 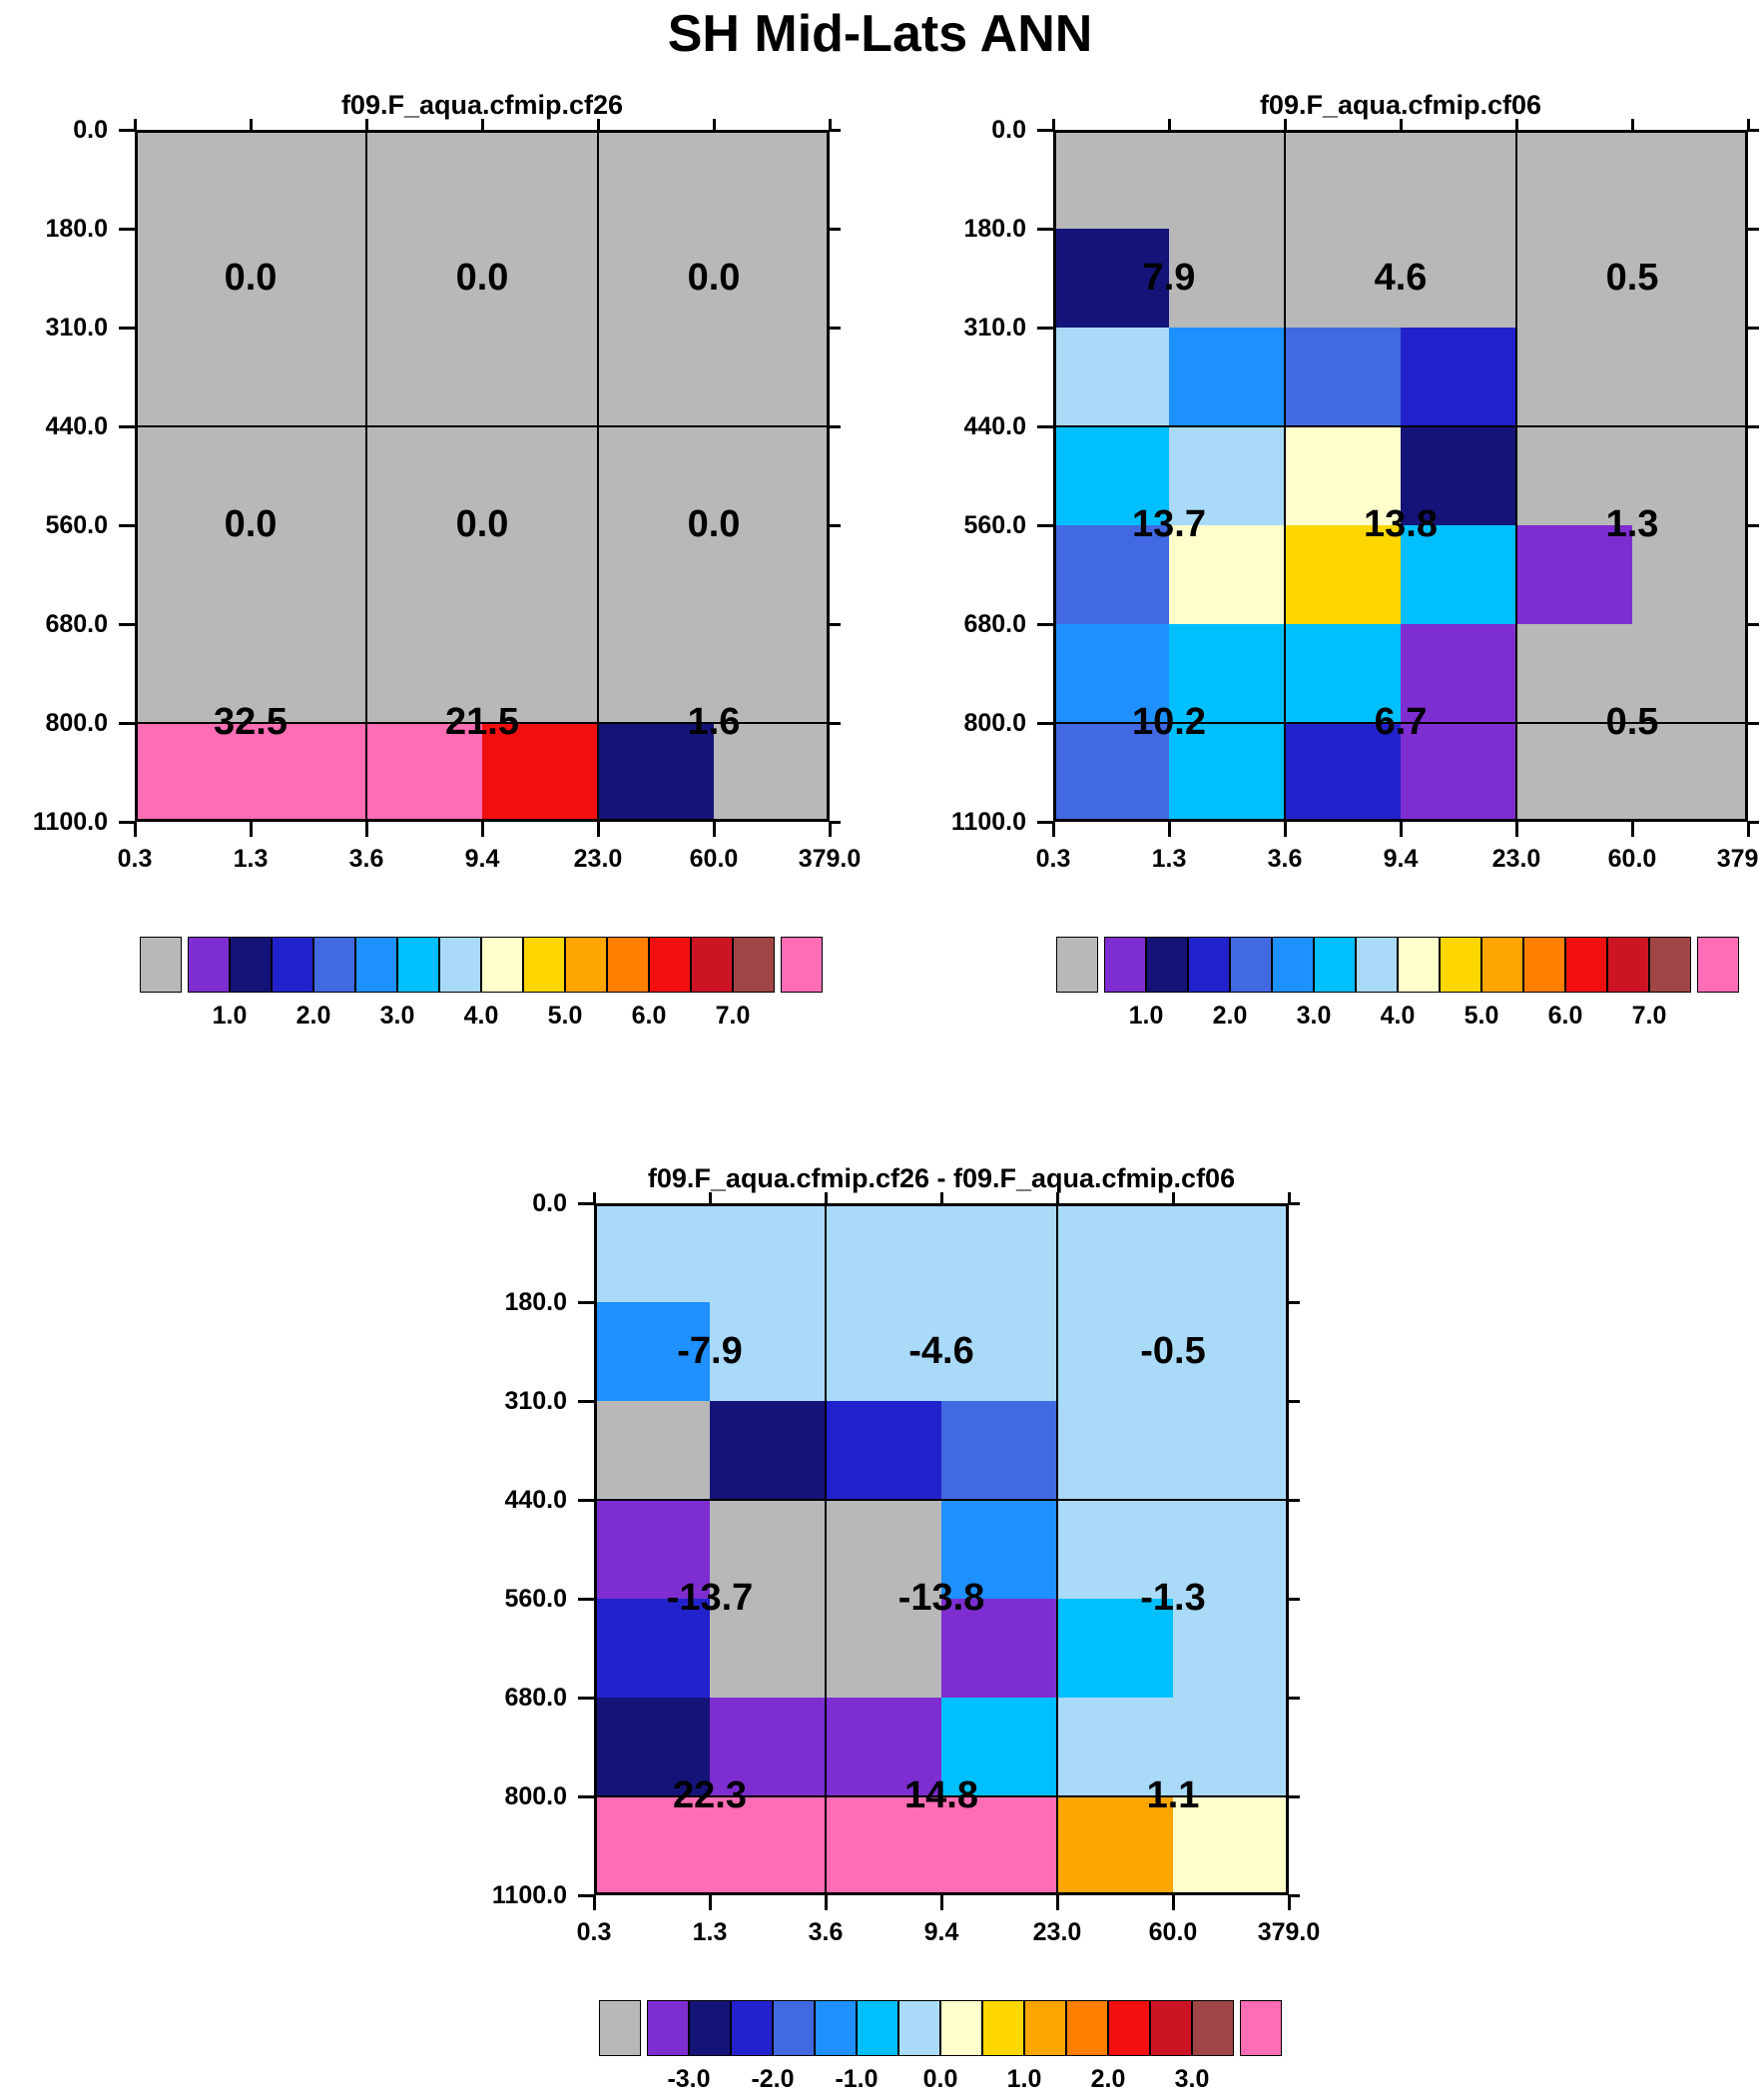 I want to click on cell-value-label: 4.6, so click(x=1401, y=277).